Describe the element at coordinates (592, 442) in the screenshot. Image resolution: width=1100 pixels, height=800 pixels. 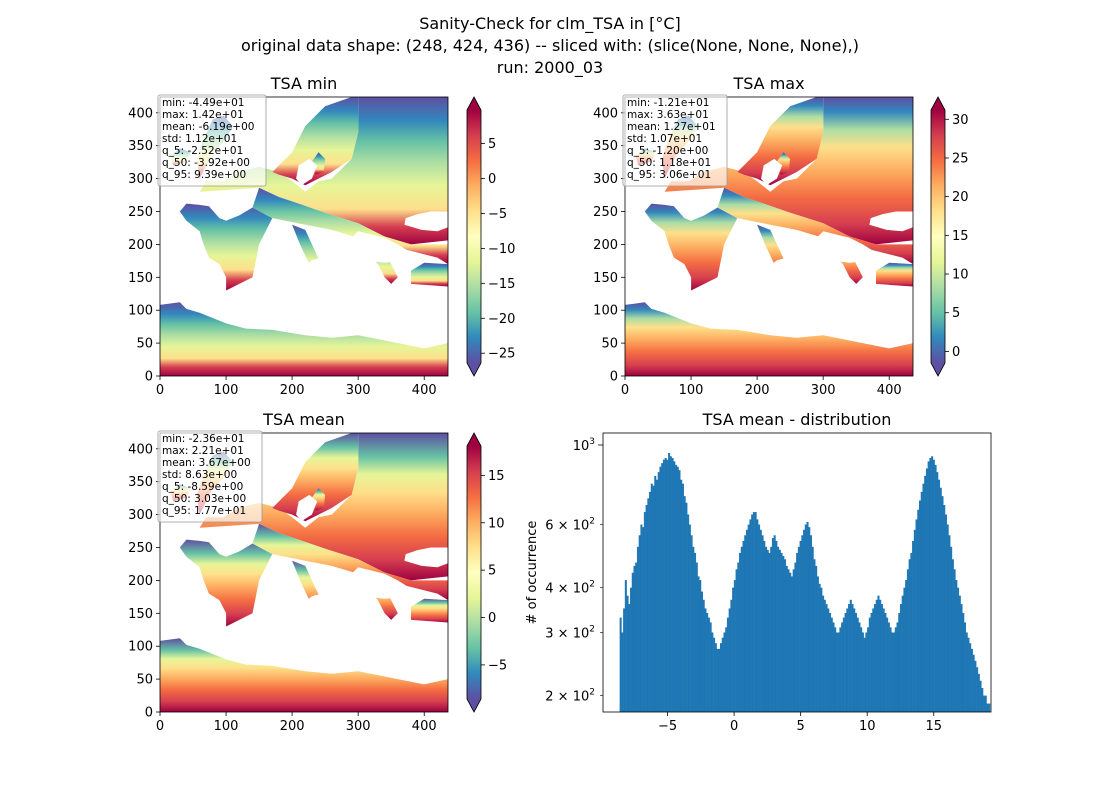
I see `y-tick-label-exponent: 3` at that location.